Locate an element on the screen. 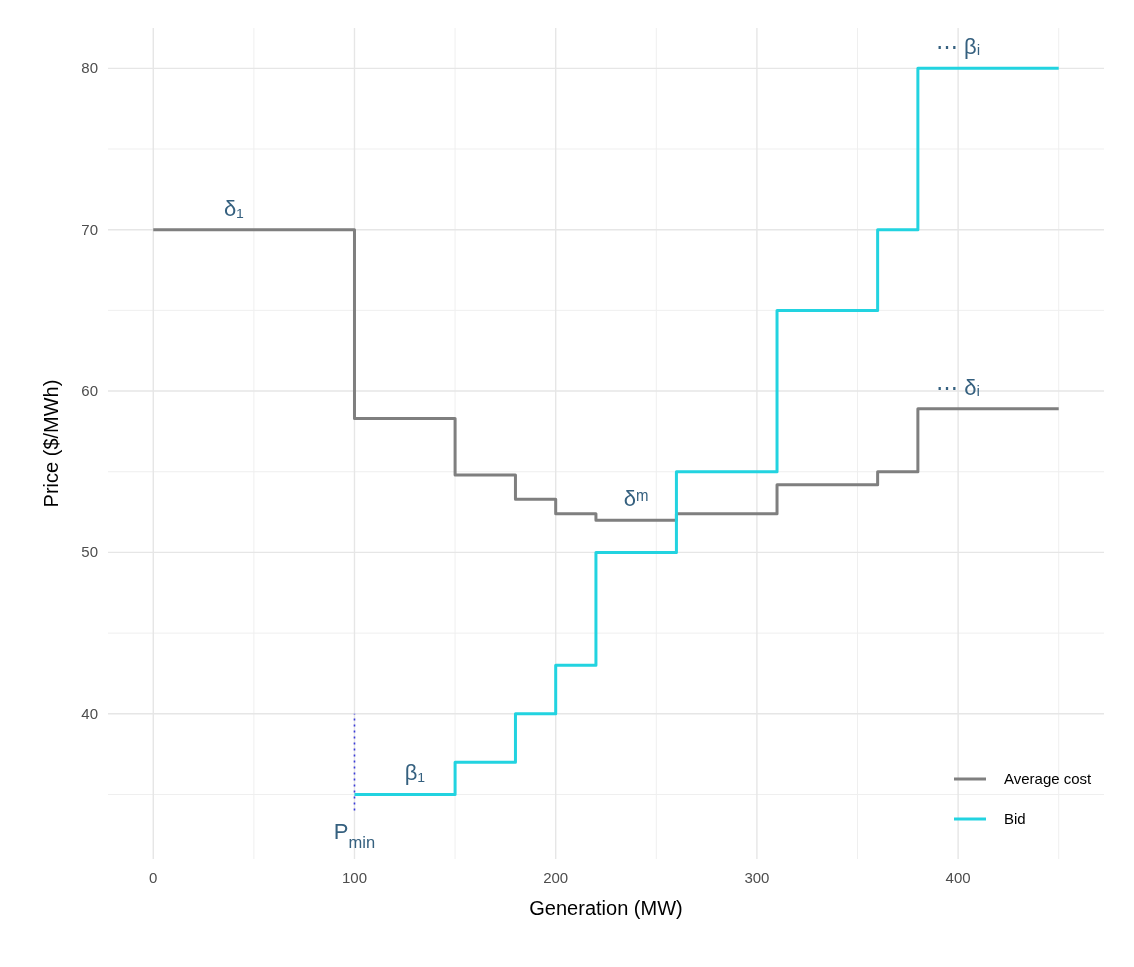  legend-label: Average cost is located at coordinates (1048, 778).